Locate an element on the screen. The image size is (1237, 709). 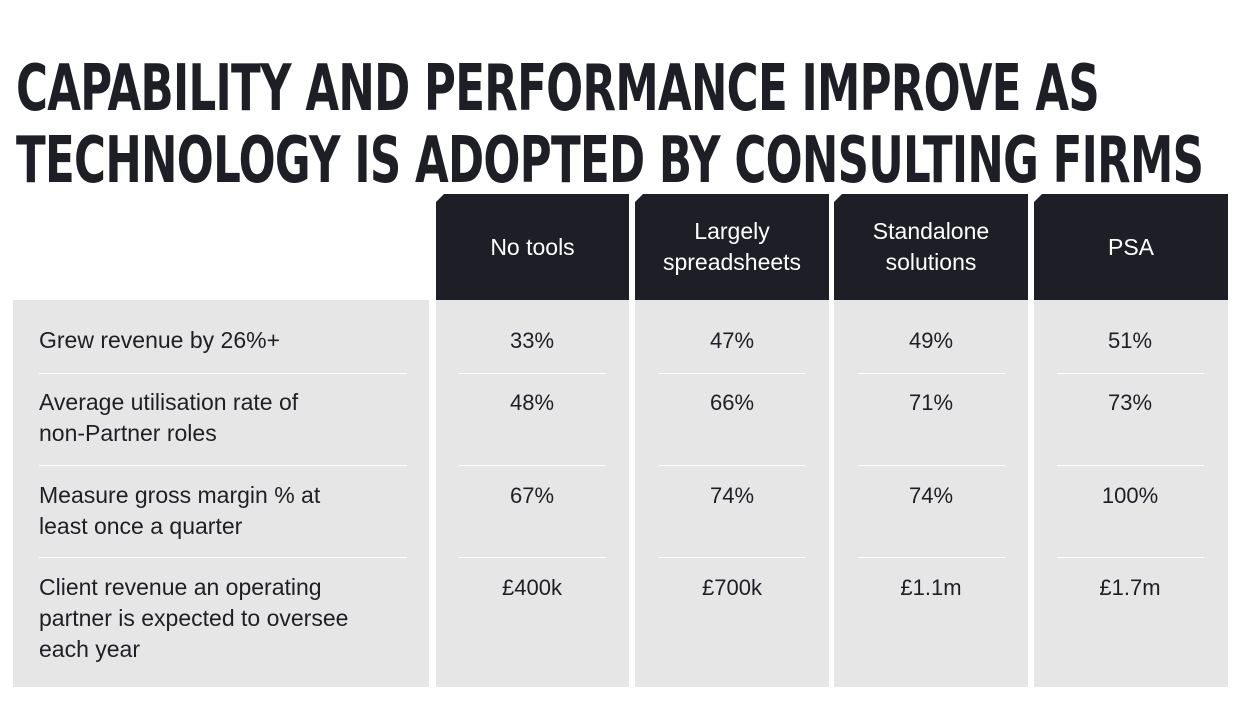
cell-value: 100% is located at coordinates (1130, 495).